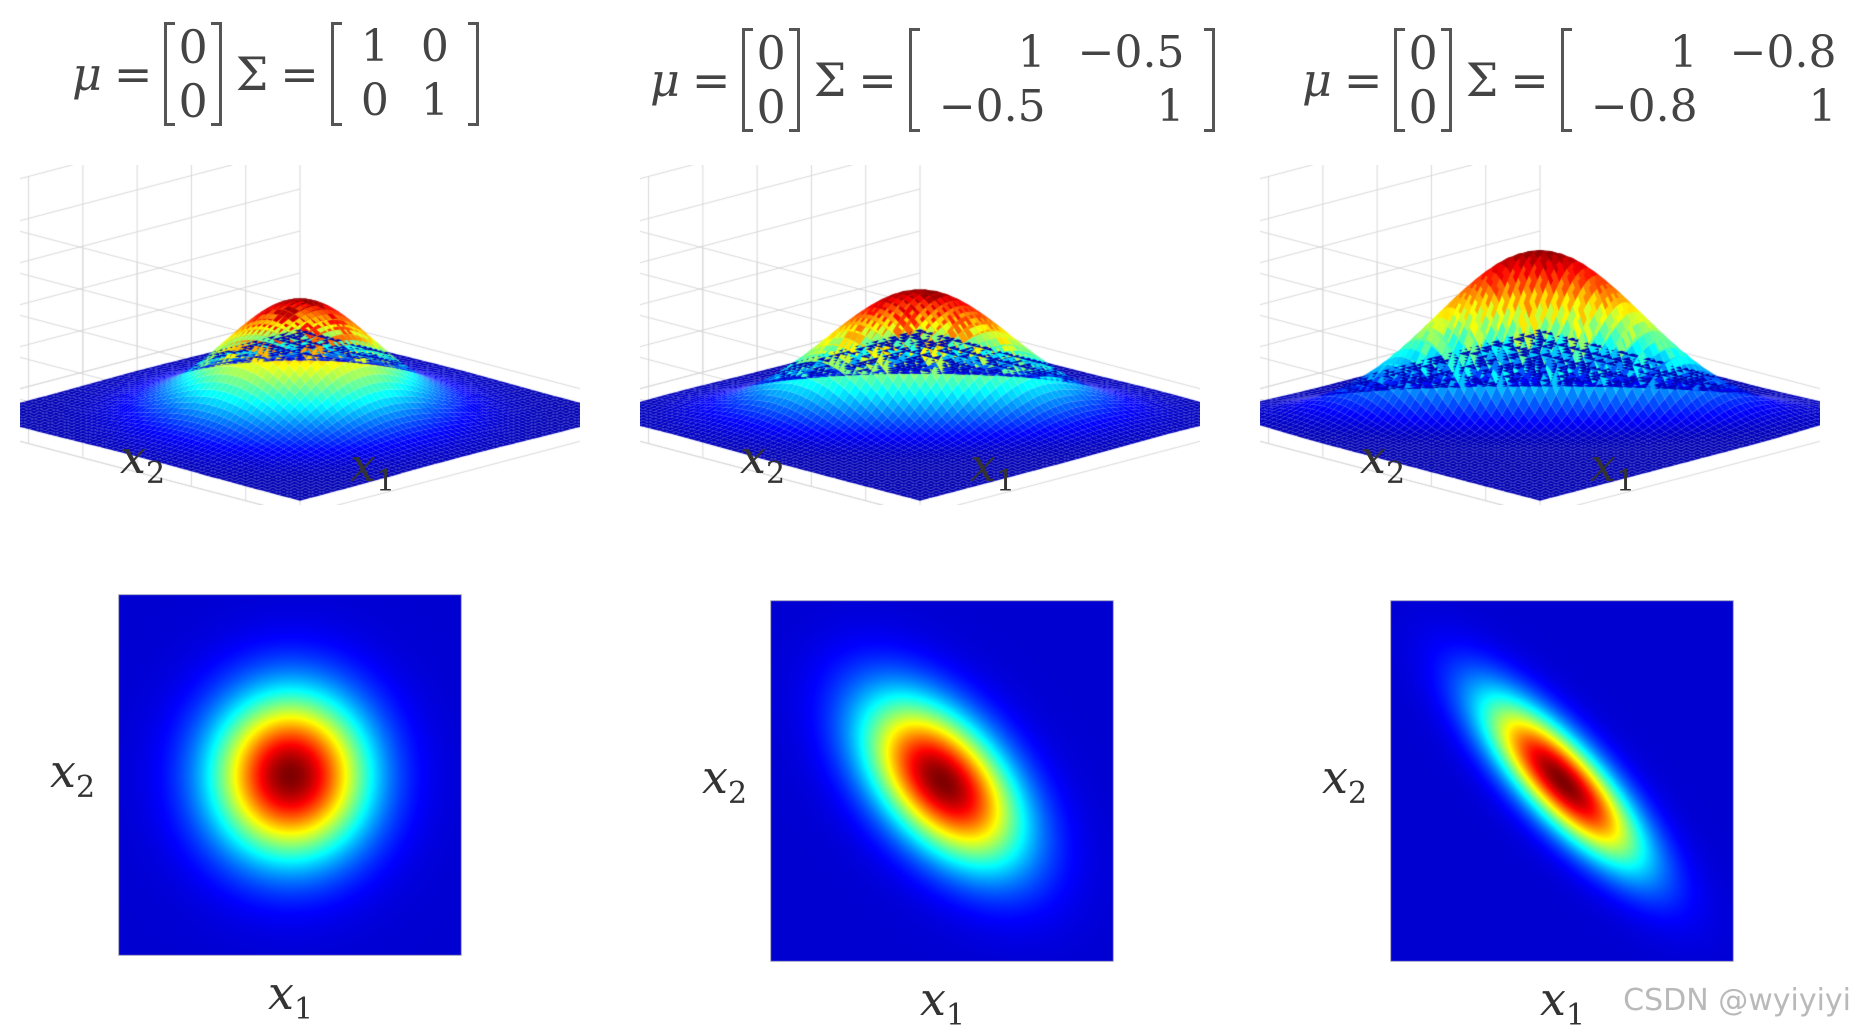 This screenshot has height=1036, width=1855. What do you see at coordinates (275, 74) in the screenshot?
I see `parameter-formula: μ = 0 0 Σ = 1 0 0 1` at bounding box center [275, 74].